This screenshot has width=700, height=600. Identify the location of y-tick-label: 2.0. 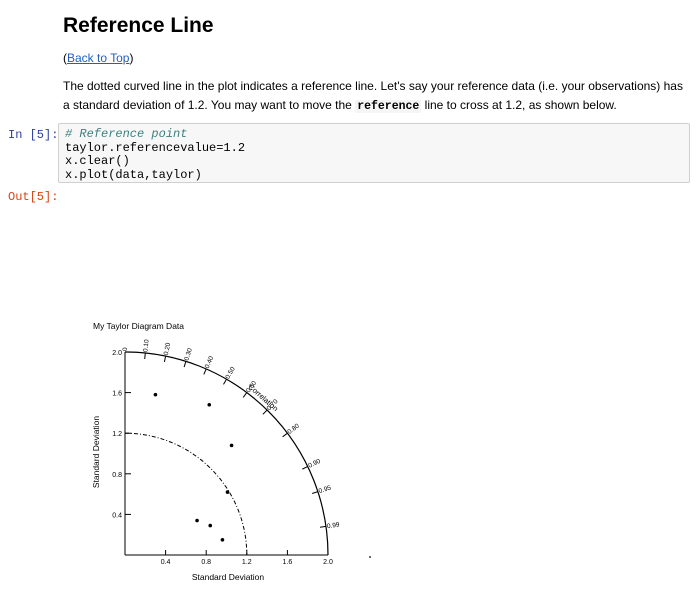
(117, 353).